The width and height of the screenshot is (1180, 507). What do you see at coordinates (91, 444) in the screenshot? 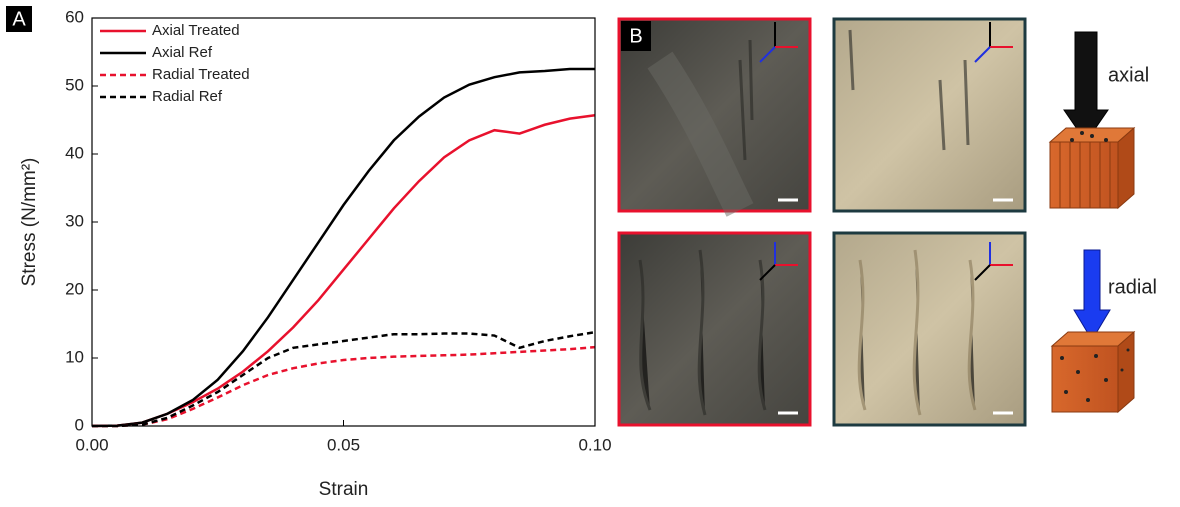
I see `x-tick-label: 0.00` at bounding box center [91, 444].